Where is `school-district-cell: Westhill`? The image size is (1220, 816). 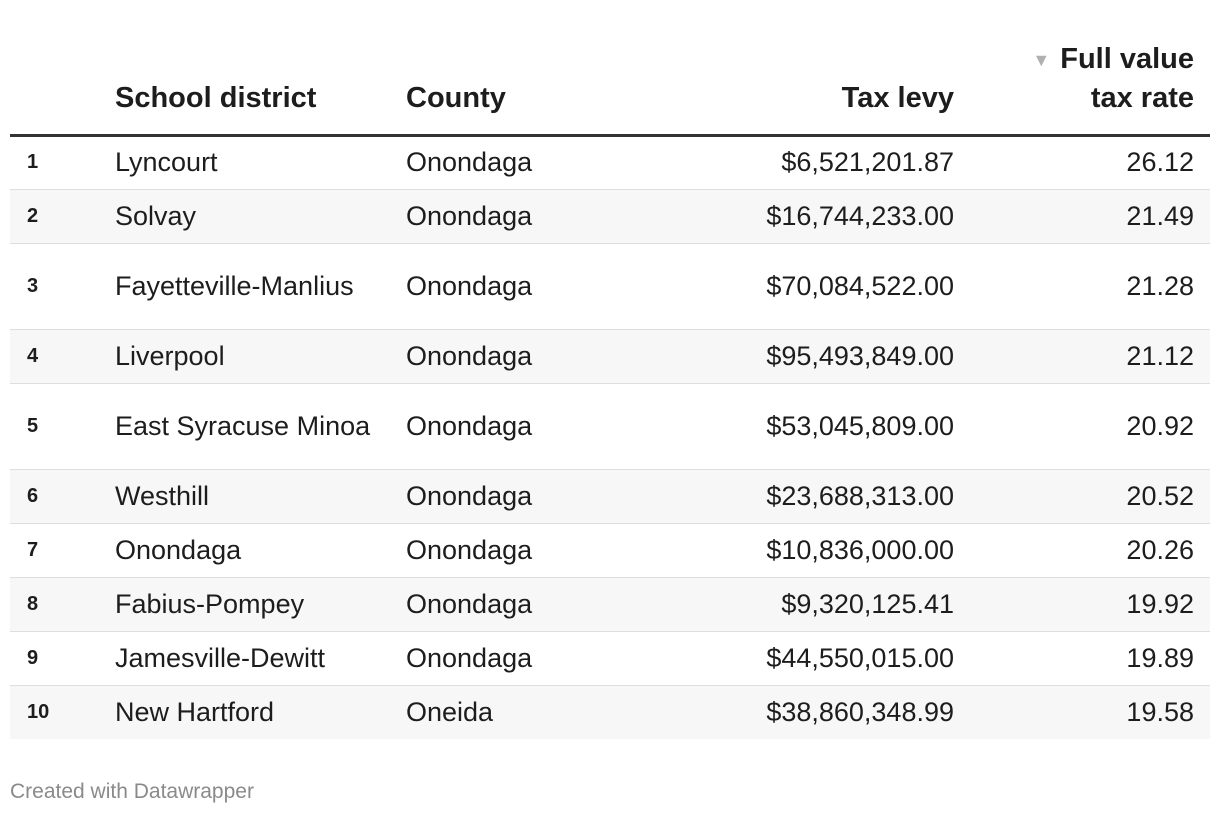
school-district-cell: Westhill is located at coordinates (260, 496).